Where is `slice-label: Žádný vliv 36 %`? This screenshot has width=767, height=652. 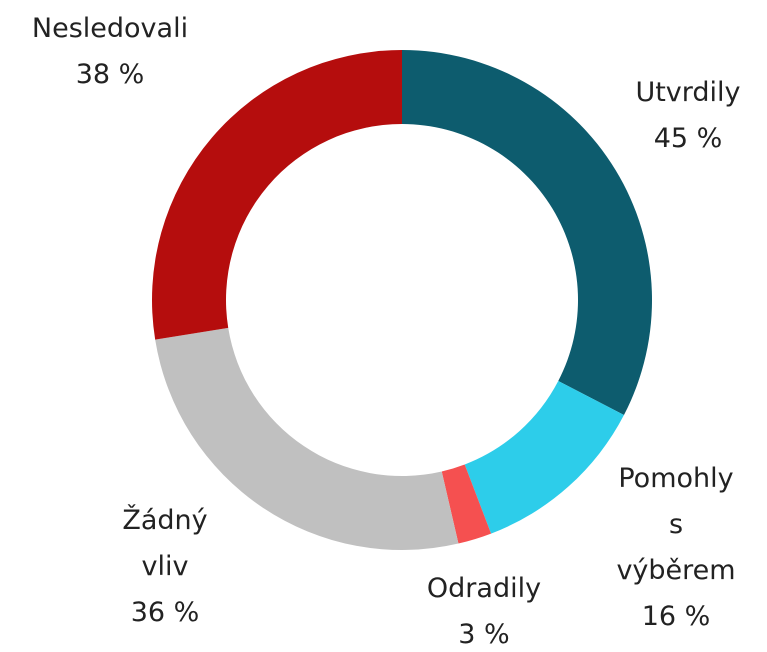 slice-label: Žádný vliv 36 % is located at coordinates (164, 567).